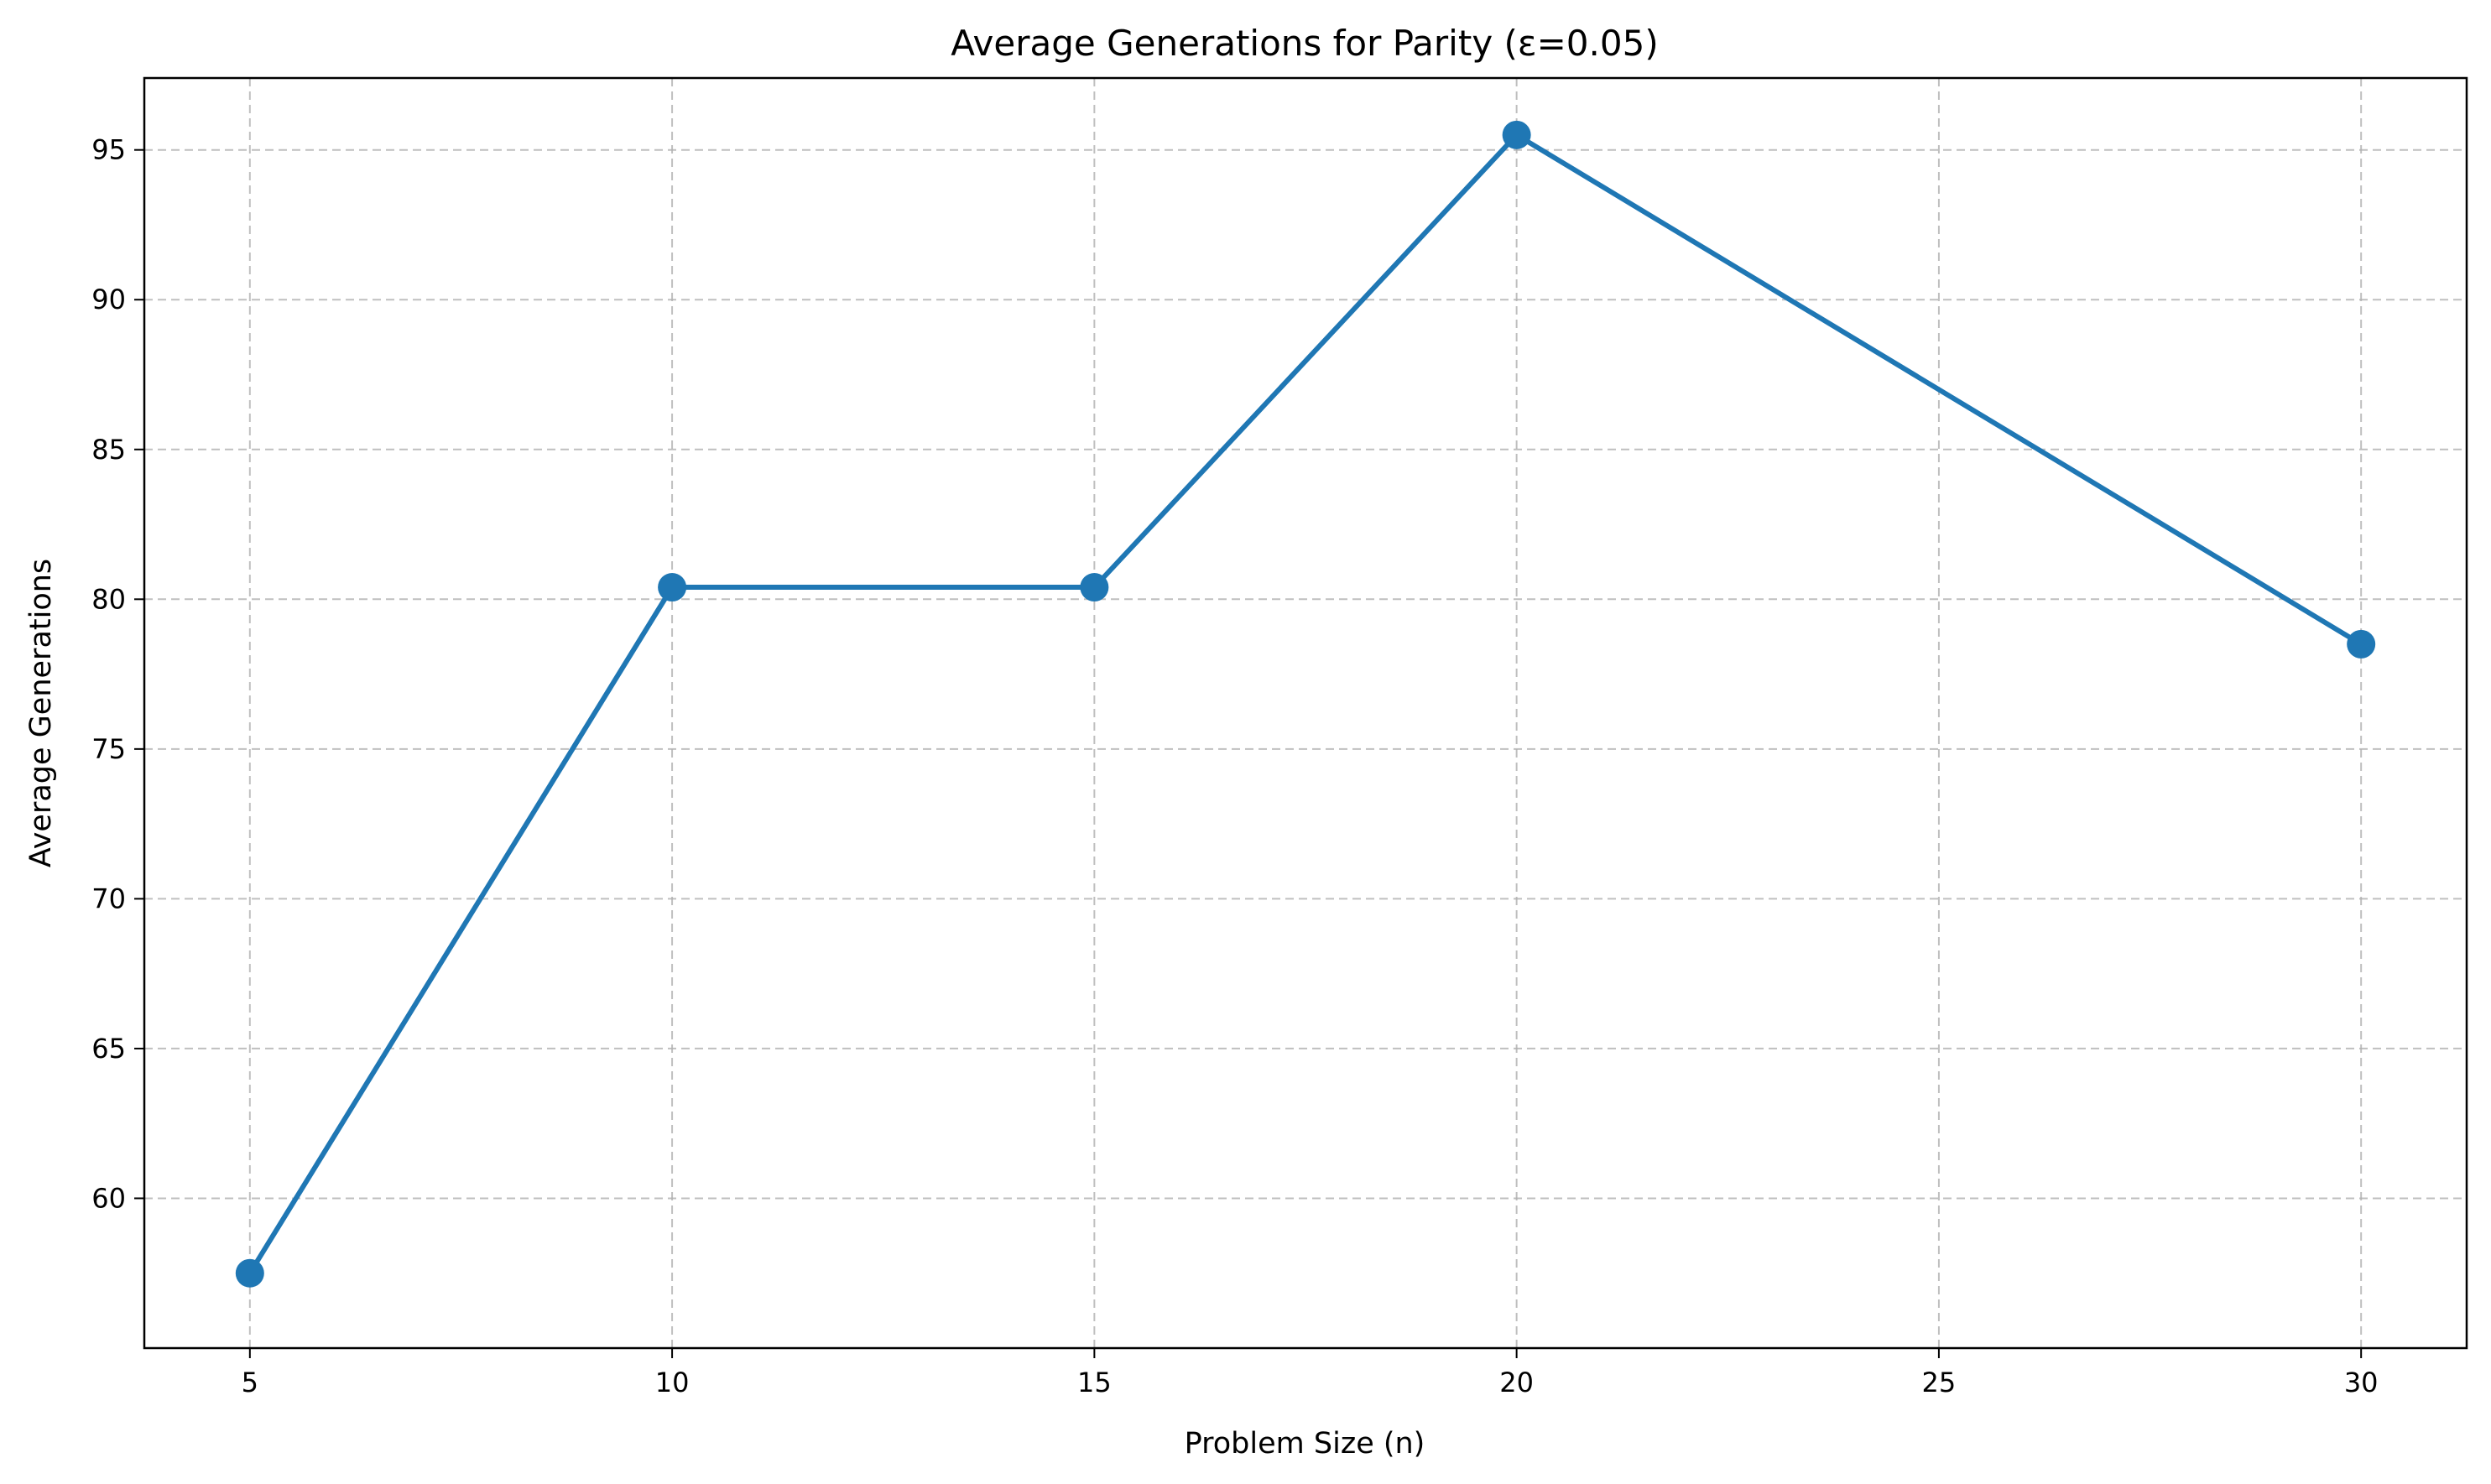 This screenshot has height=1484, width=2491. I want to click on x-tick-label: 15, so click(1094, 1382).